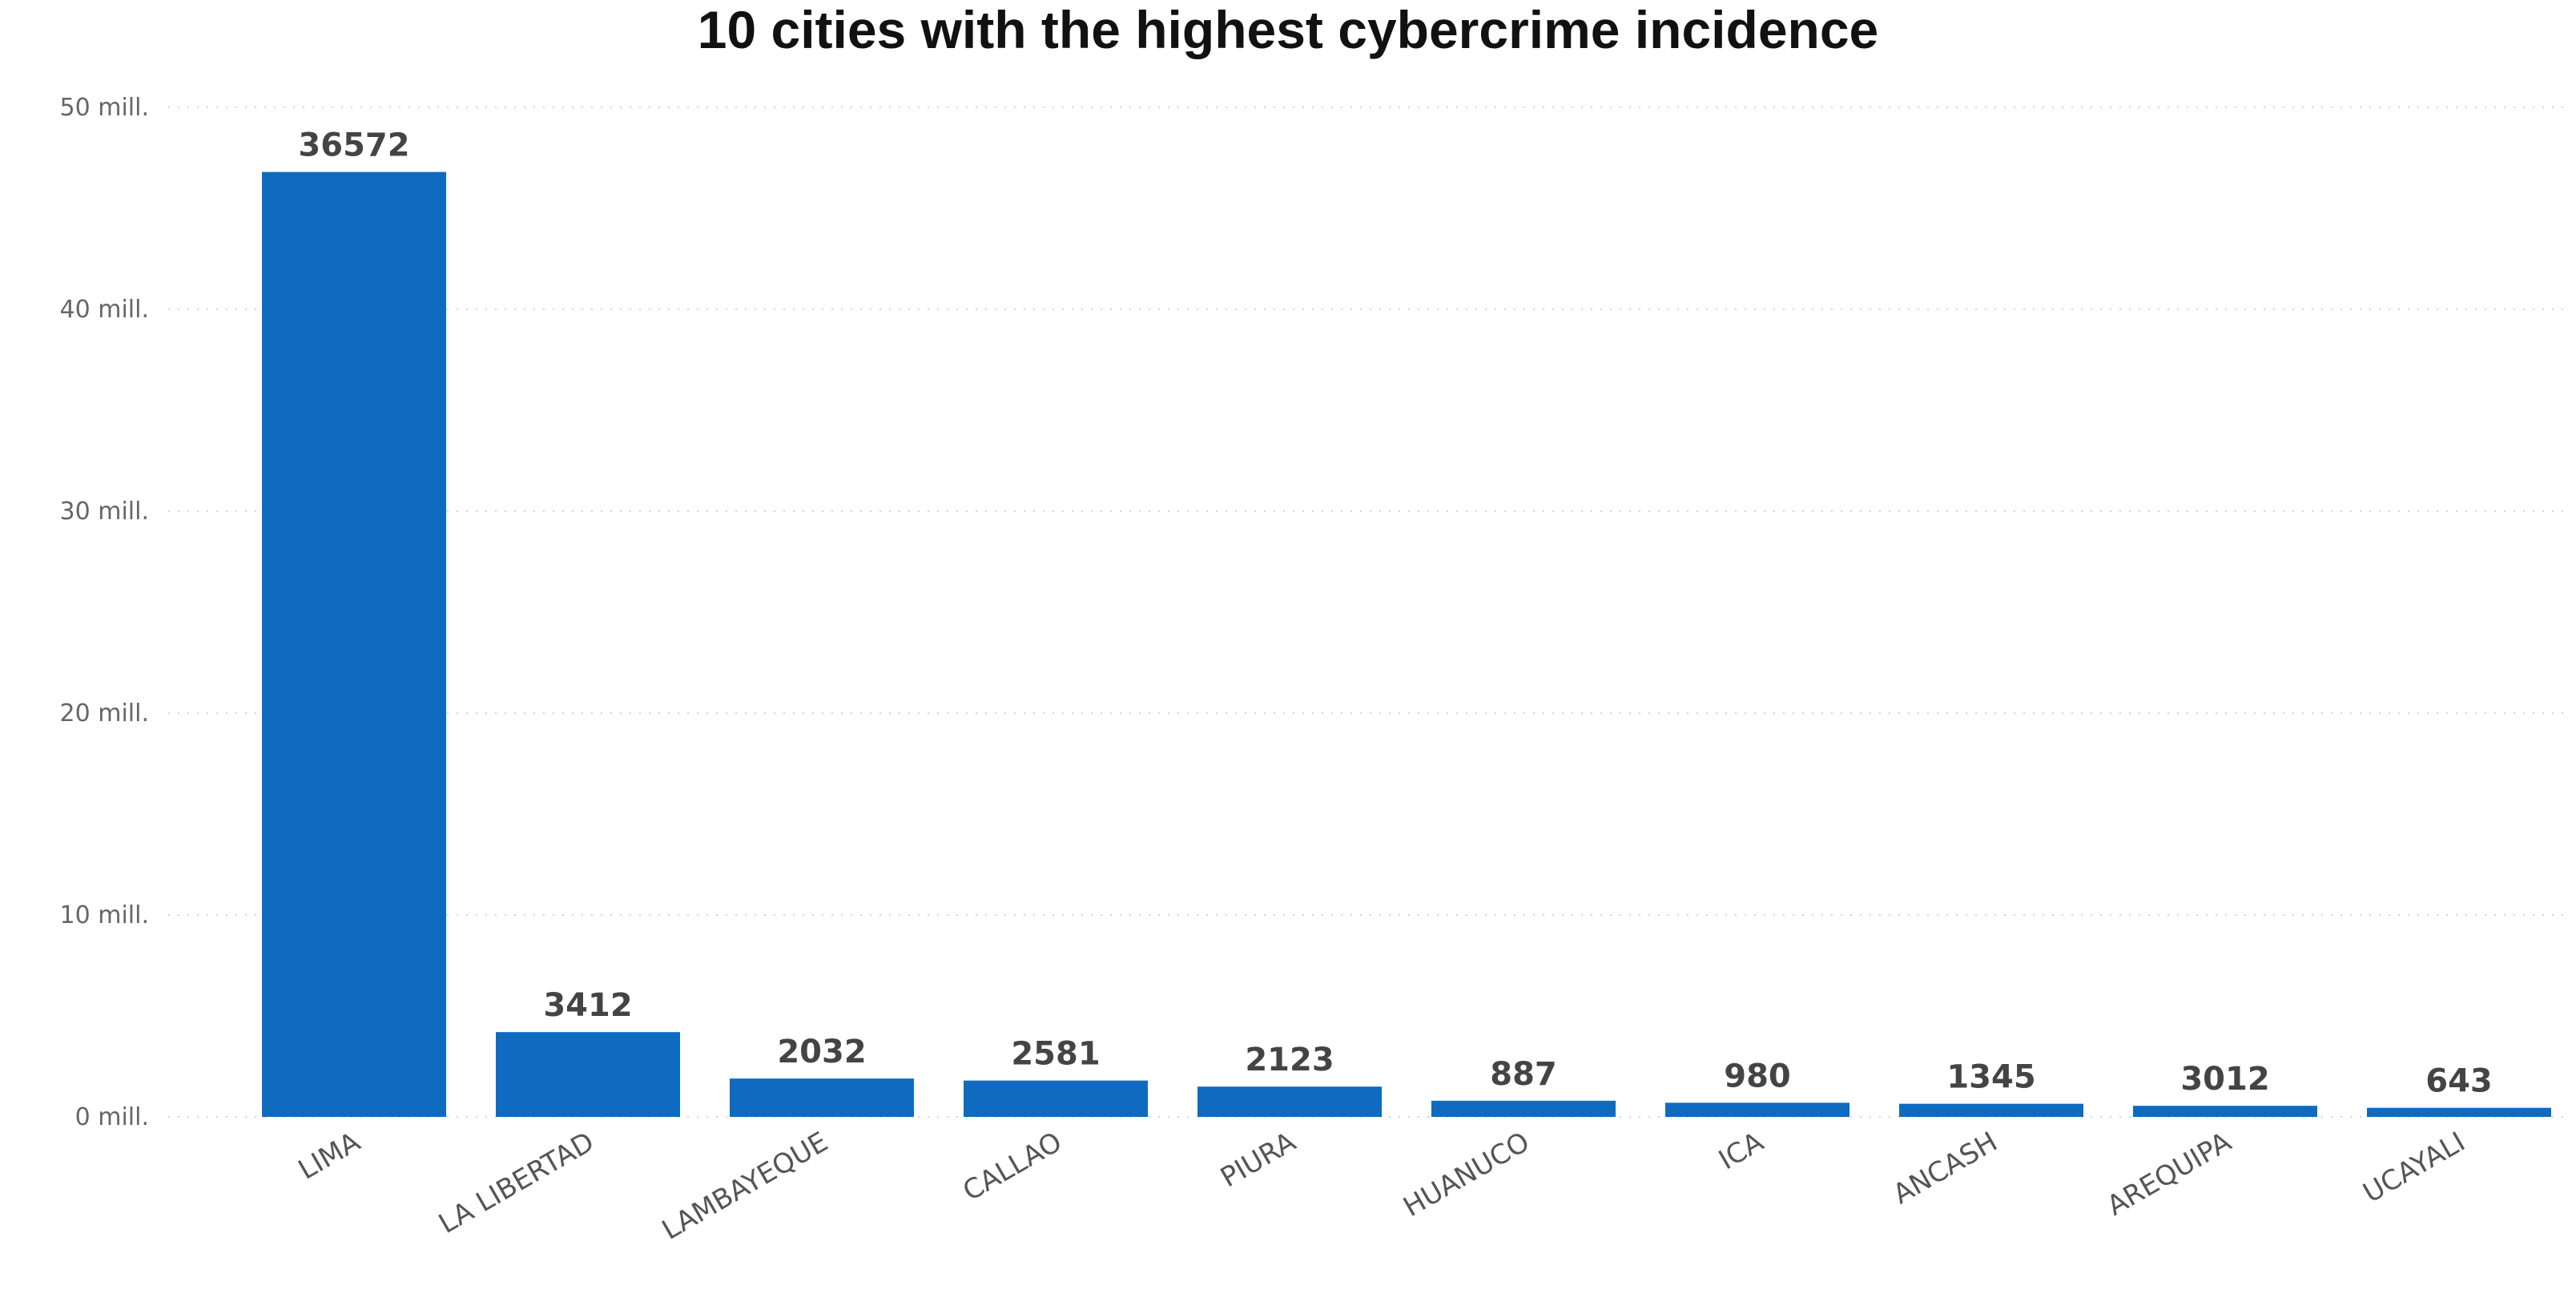 The height and width of the screenshot is (1314, 2576). What do you see at coordinates (516, 1183) in the screenshot?
I see `x-tick-label: LA LIBERTAD` at bounding box center [516, 1183].